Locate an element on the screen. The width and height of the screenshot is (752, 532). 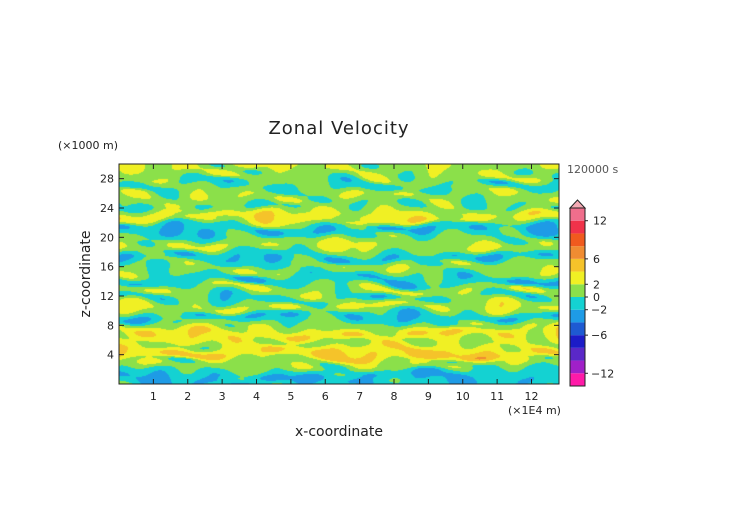
x-tick-label: 2 is located at coordinates (187, 396).